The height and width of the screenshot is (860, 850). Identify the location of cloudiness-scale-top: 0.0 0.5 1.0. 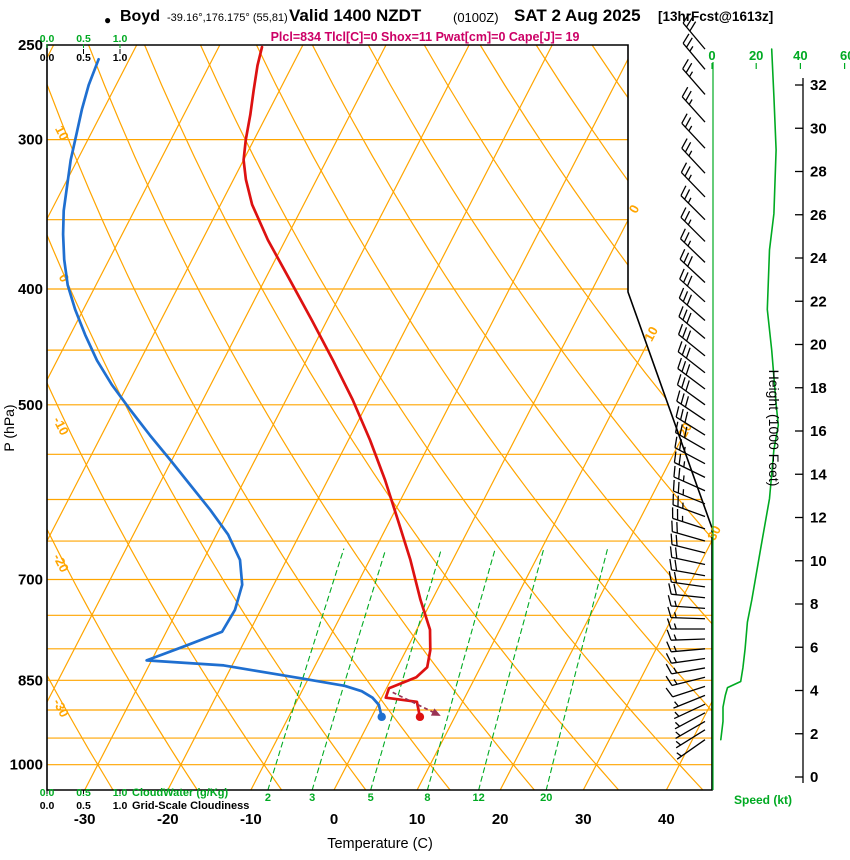
(84, 56).